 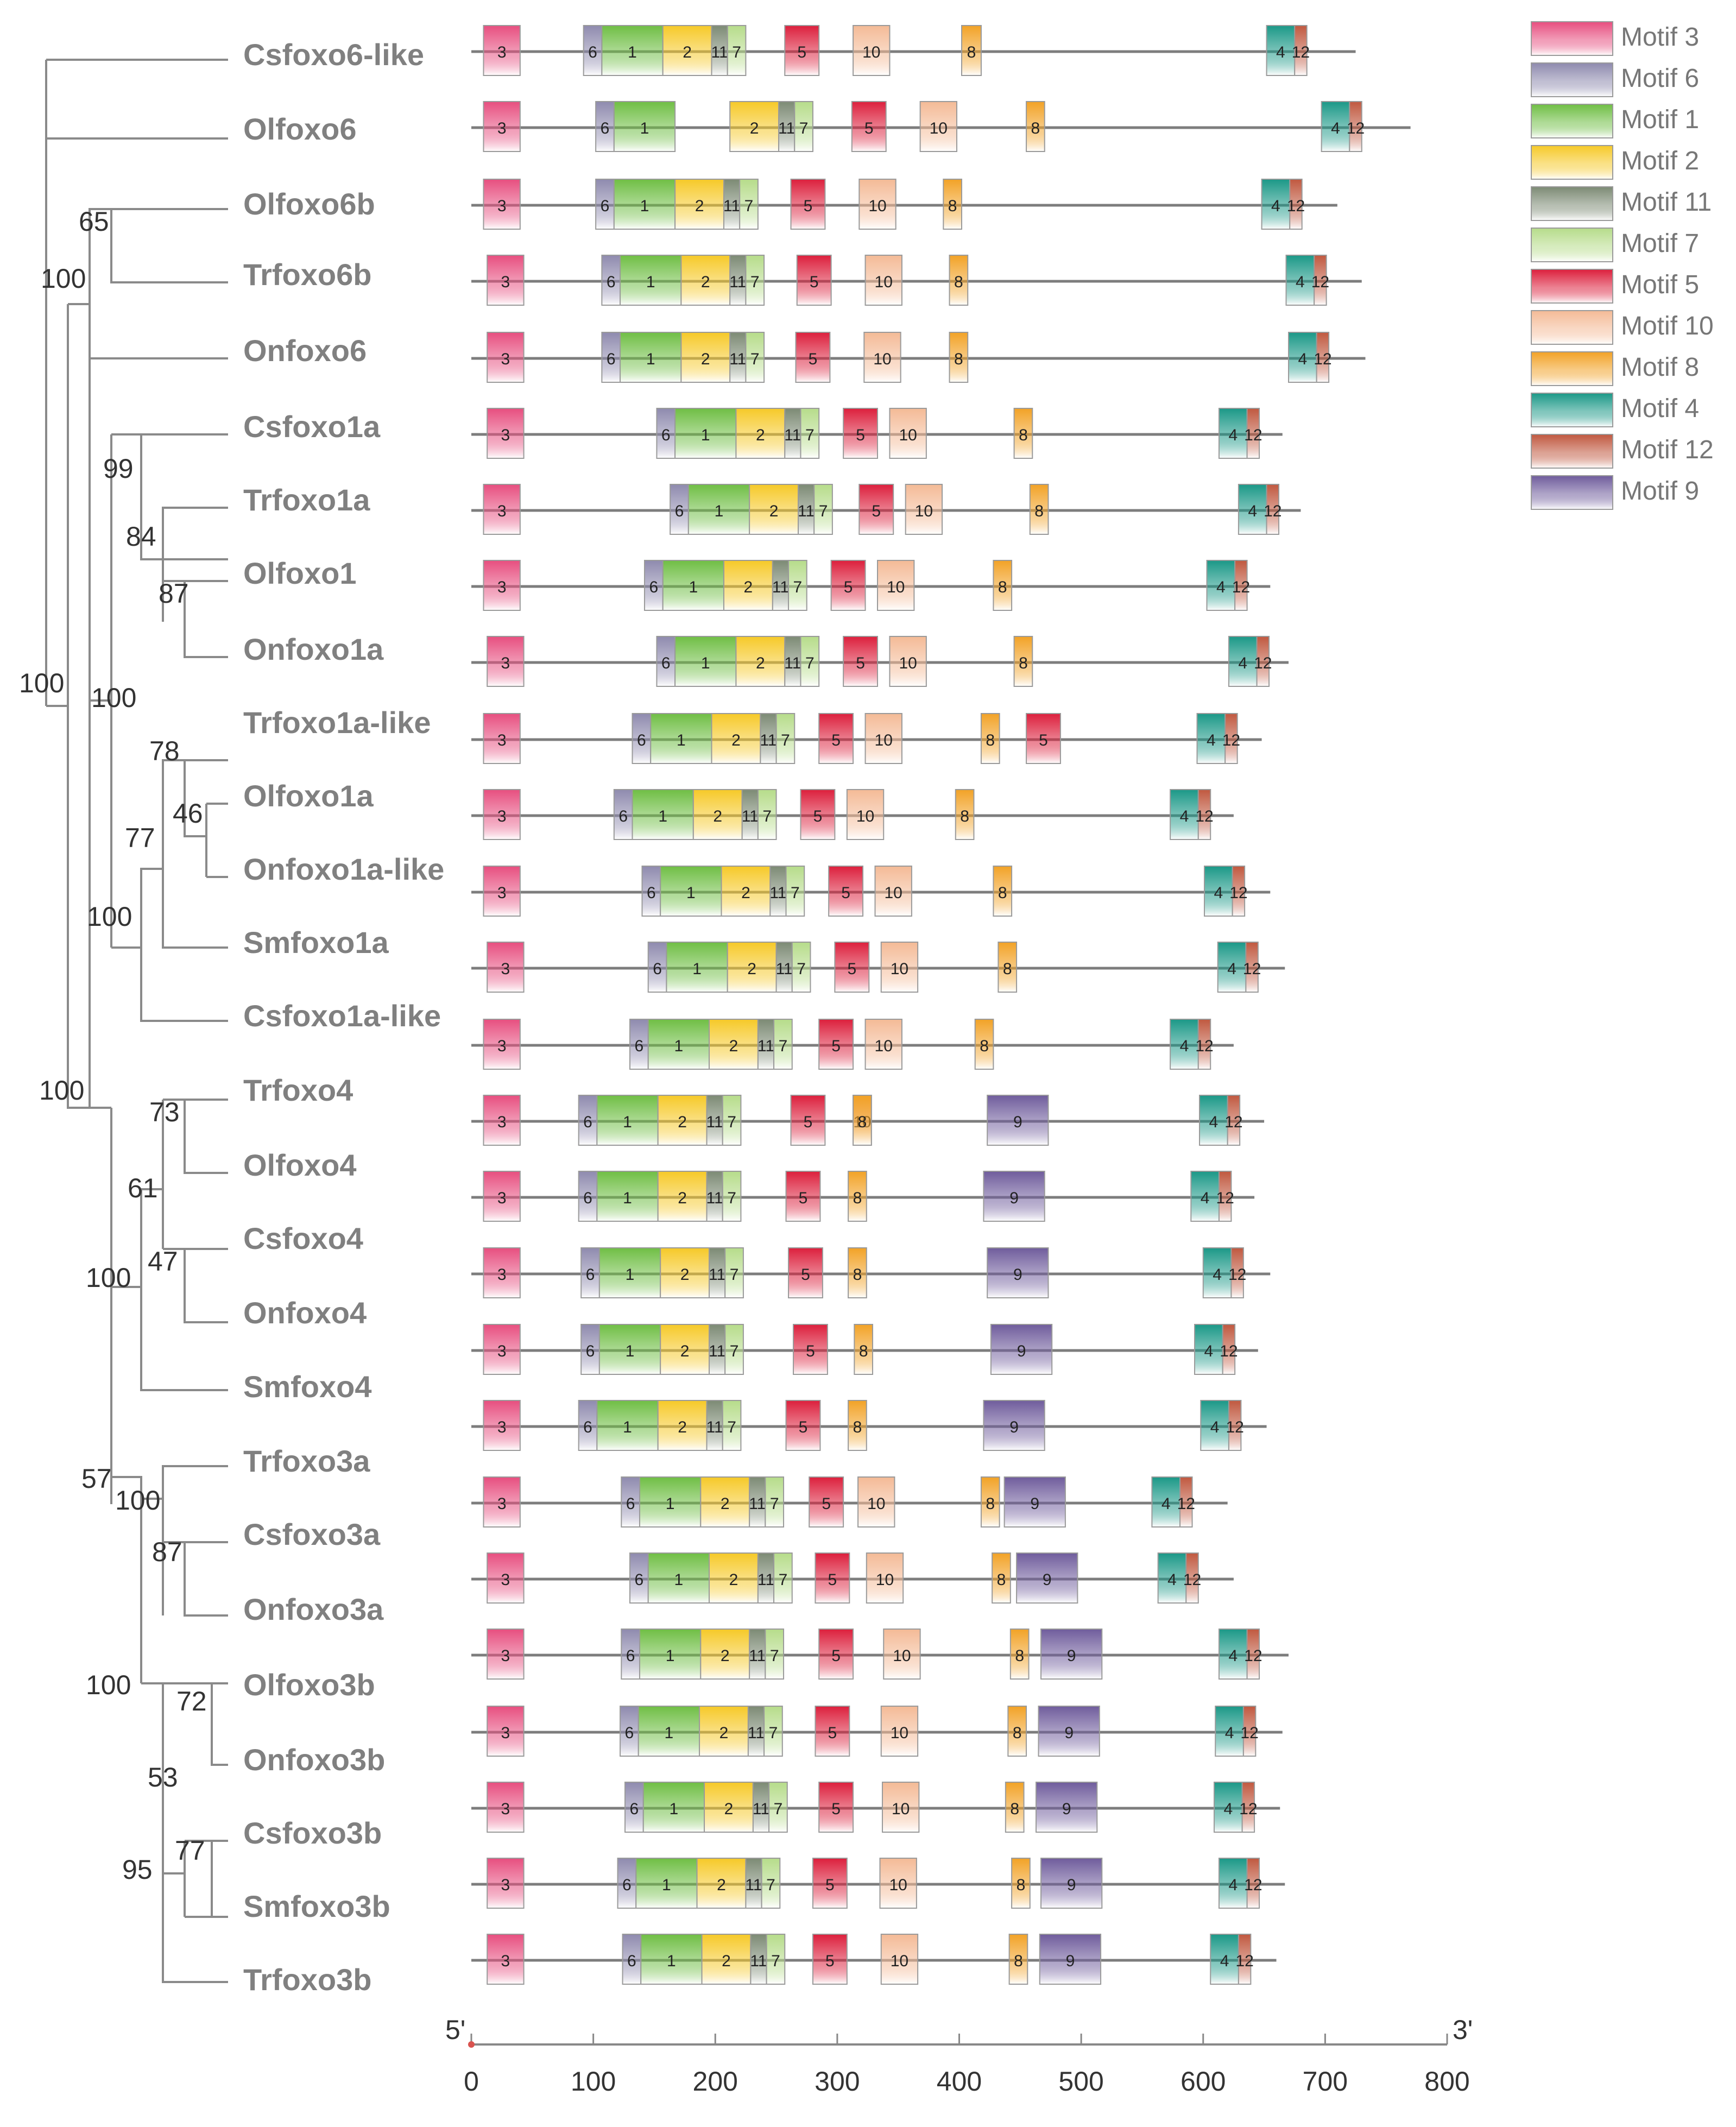 What do you see at coordinates (1017, 1122) in the screenshot?
I see `motif-number: 9` at bounding box center [1017, 1122].